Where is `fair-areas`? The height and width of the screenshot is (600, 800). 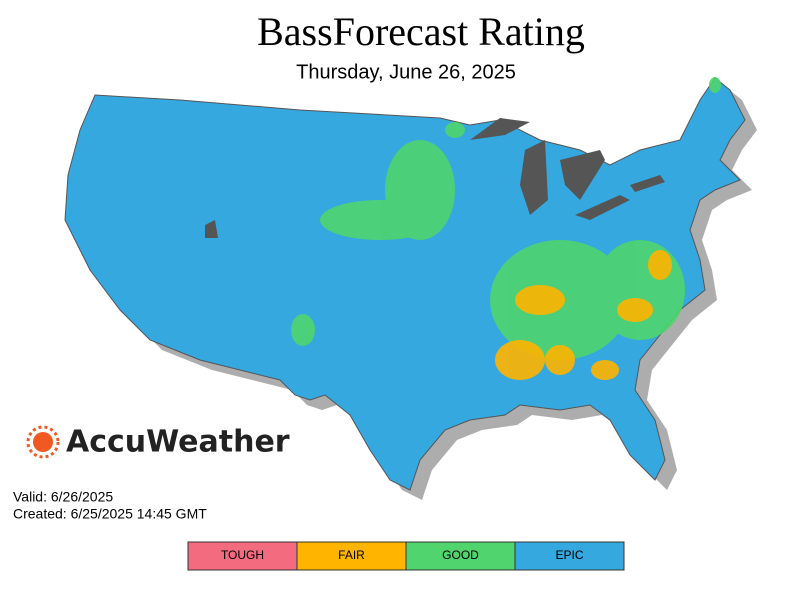
fair-areas is located at coordinates (583, 315).